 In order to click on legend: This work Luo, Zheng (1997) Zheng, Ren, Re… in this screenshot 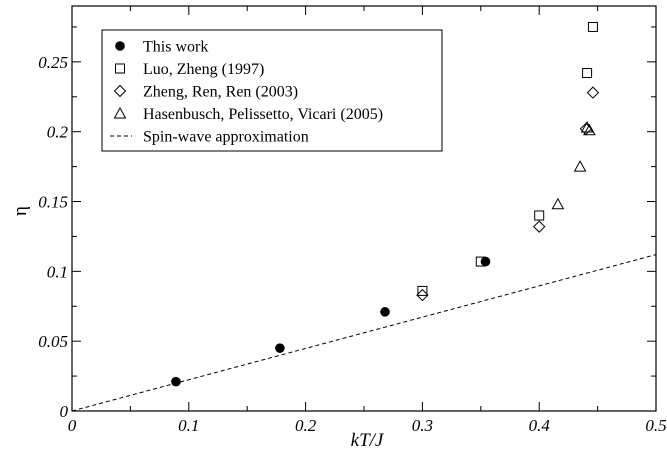, I will do `click(272, 90)`.